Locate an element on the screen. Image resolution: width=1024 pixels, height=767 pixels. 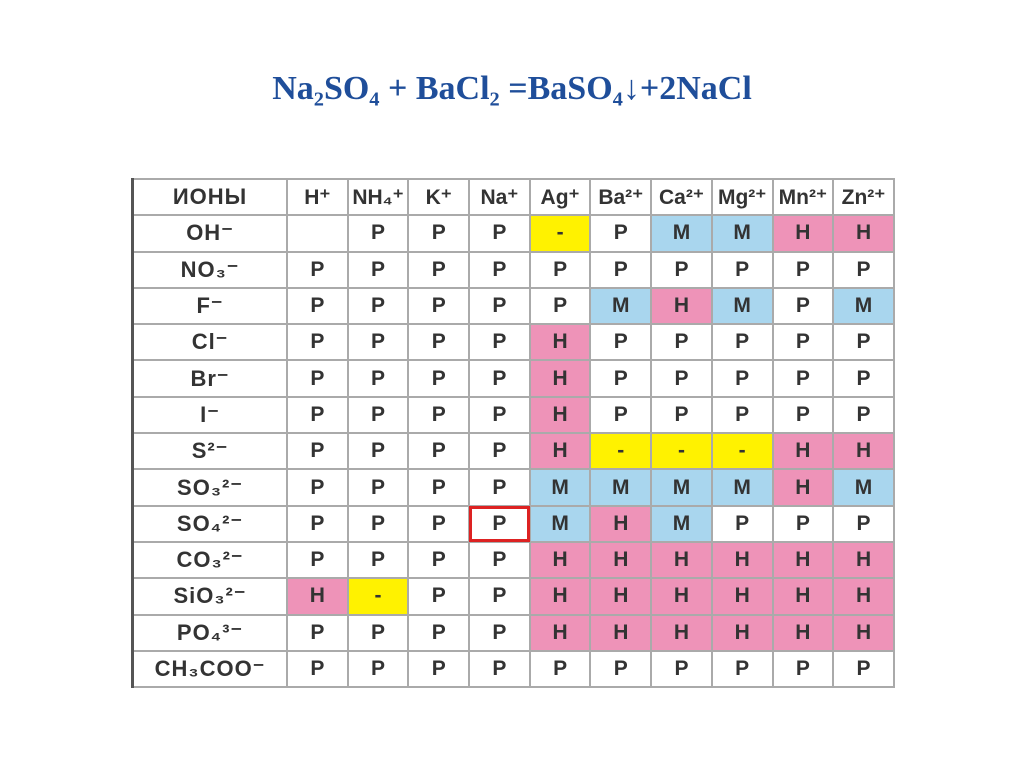
table-row: SO₄²⁻ Р Р Р Р М Н М Р Р Р is located at coordinates (513, 523).